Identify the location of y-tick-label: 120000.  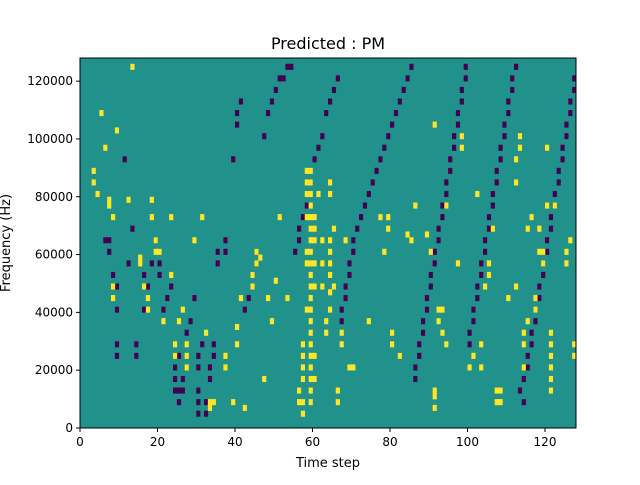
(50, 81).